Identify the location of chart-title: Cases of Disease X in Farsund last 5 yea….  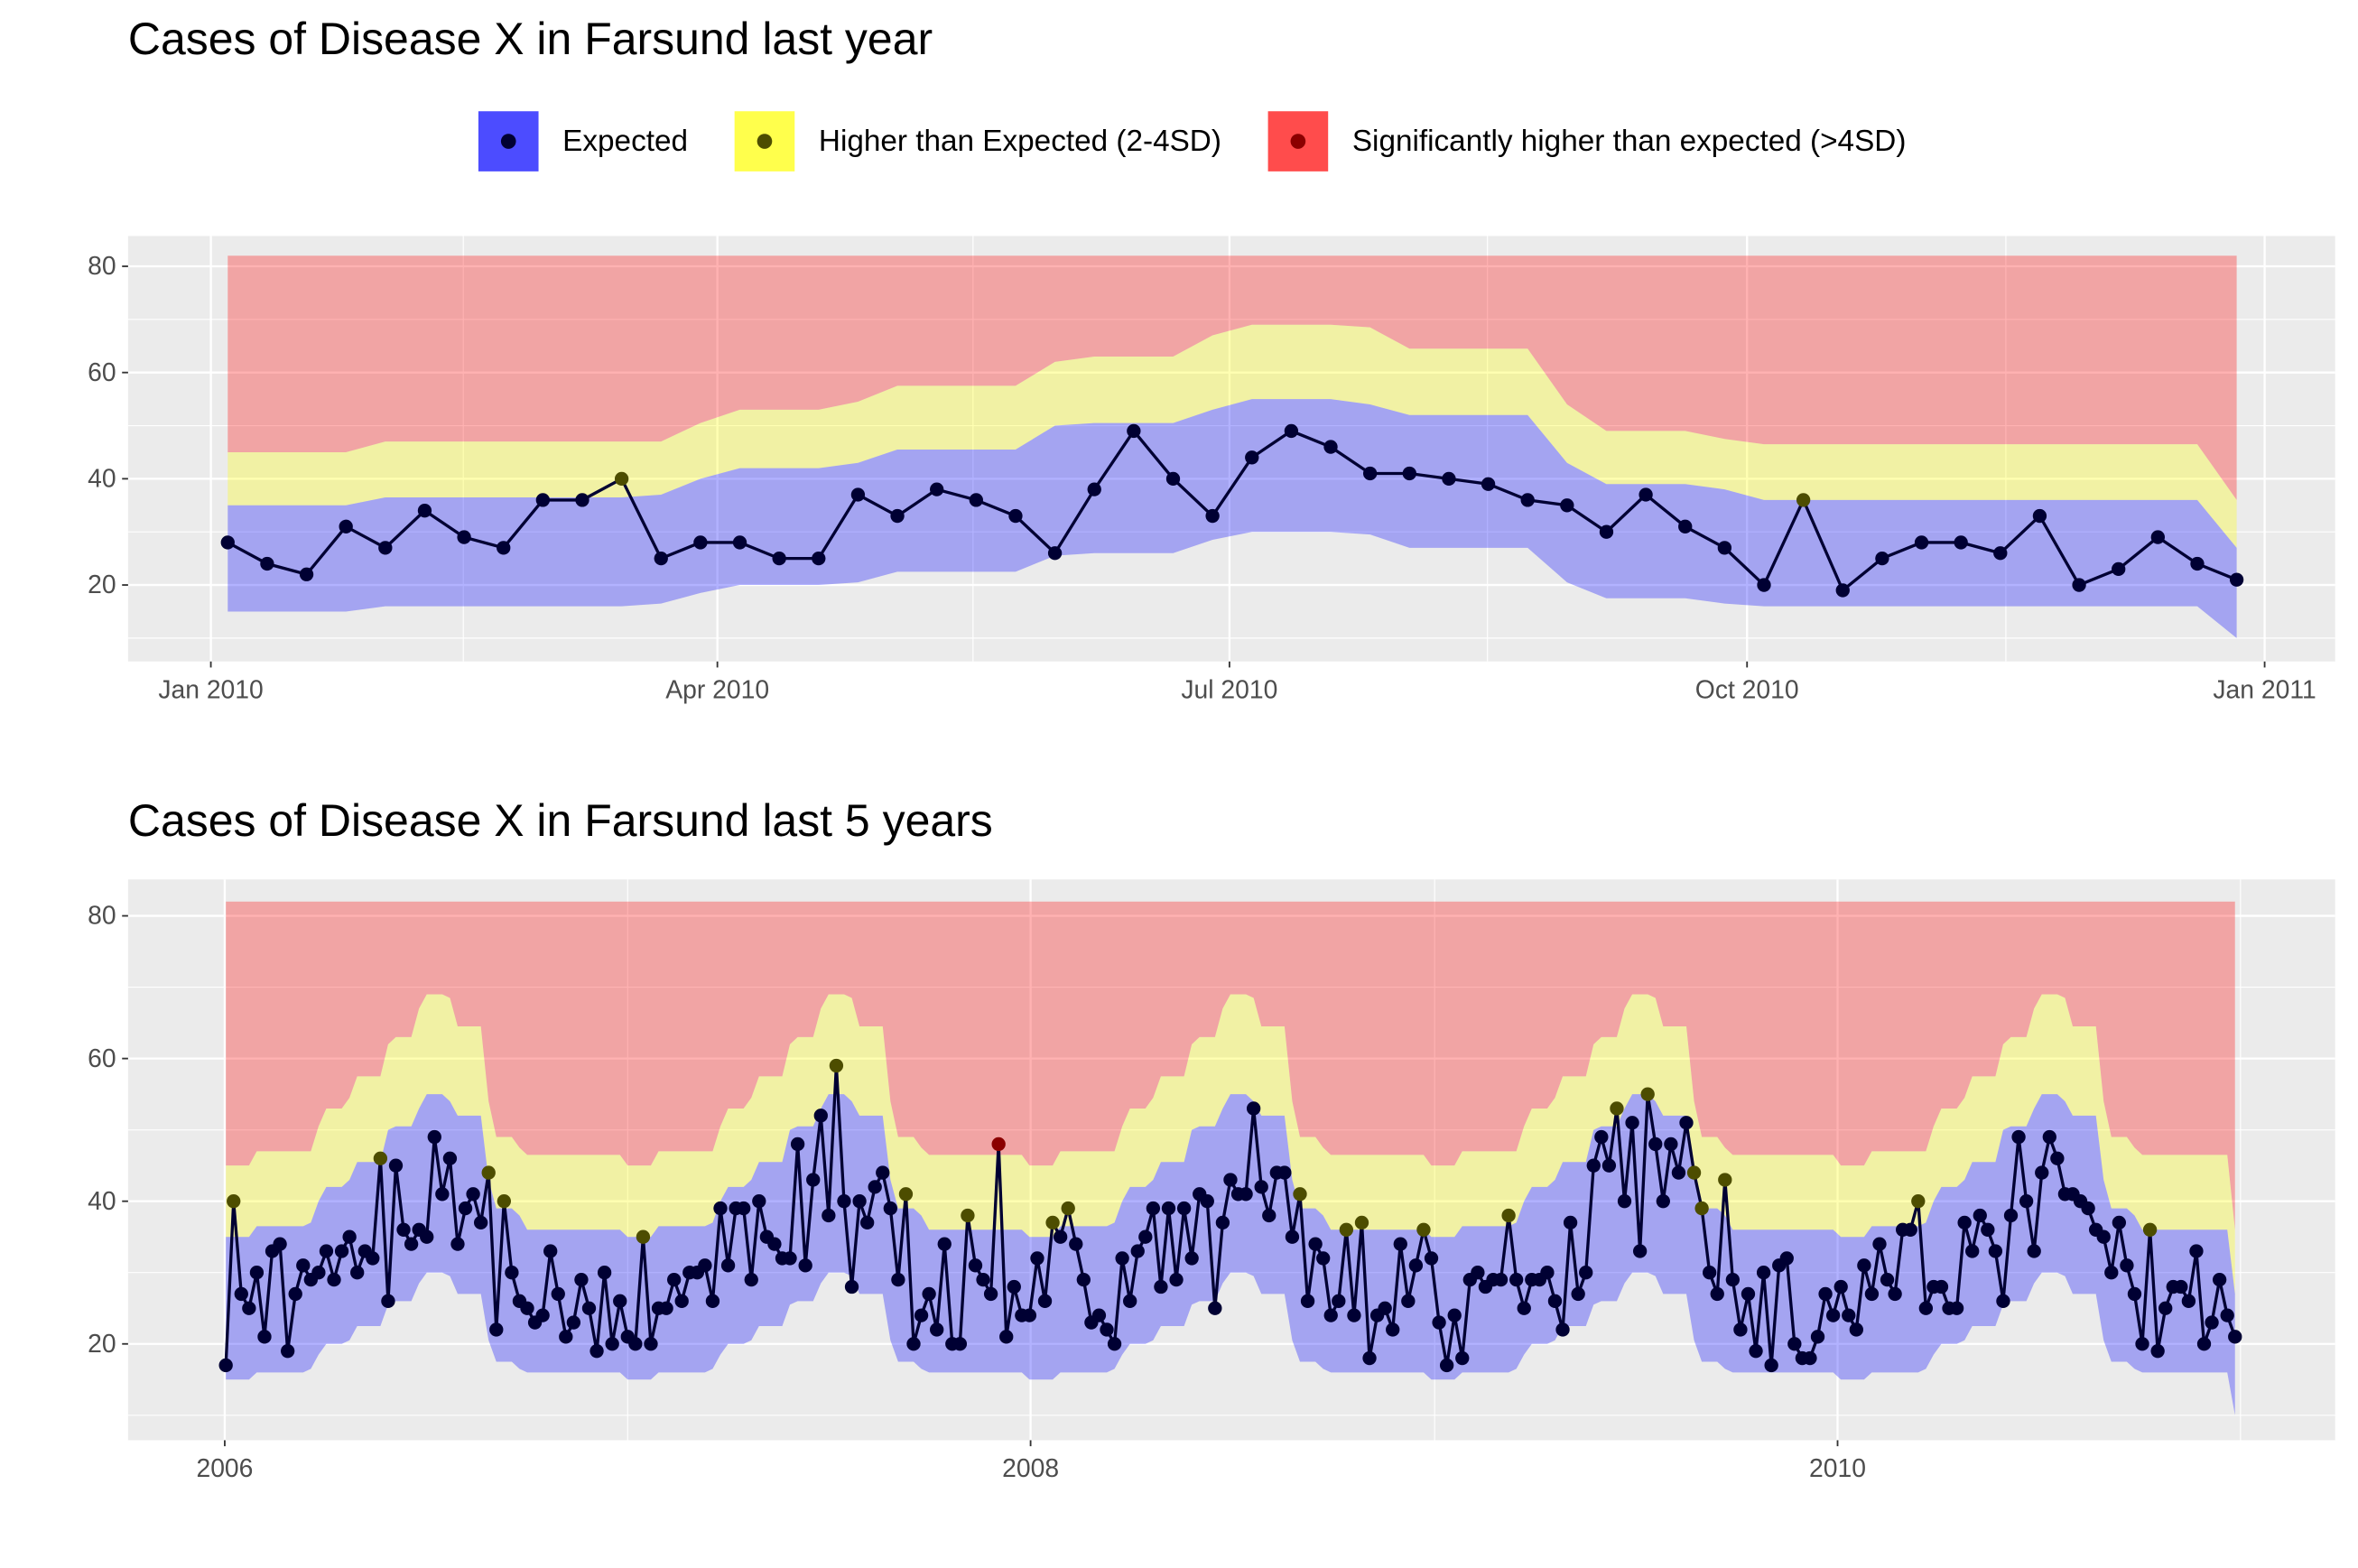
(560, 820).